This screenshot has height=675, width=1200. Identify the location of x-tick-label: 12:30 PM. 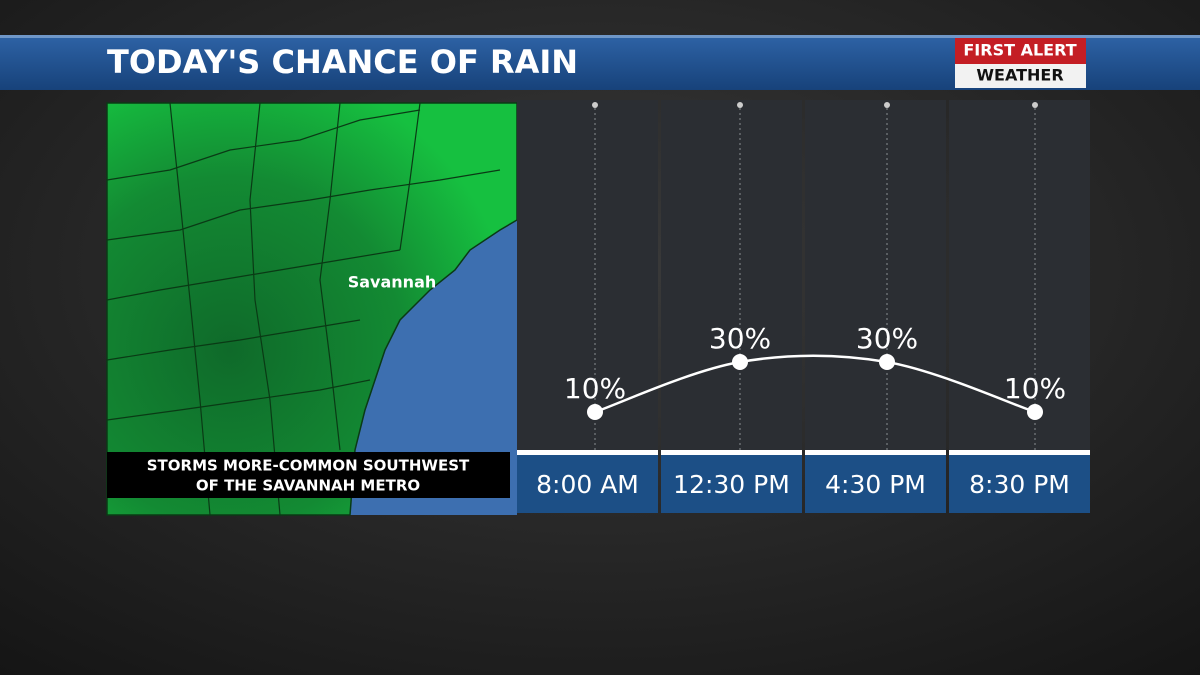
(731, 484).